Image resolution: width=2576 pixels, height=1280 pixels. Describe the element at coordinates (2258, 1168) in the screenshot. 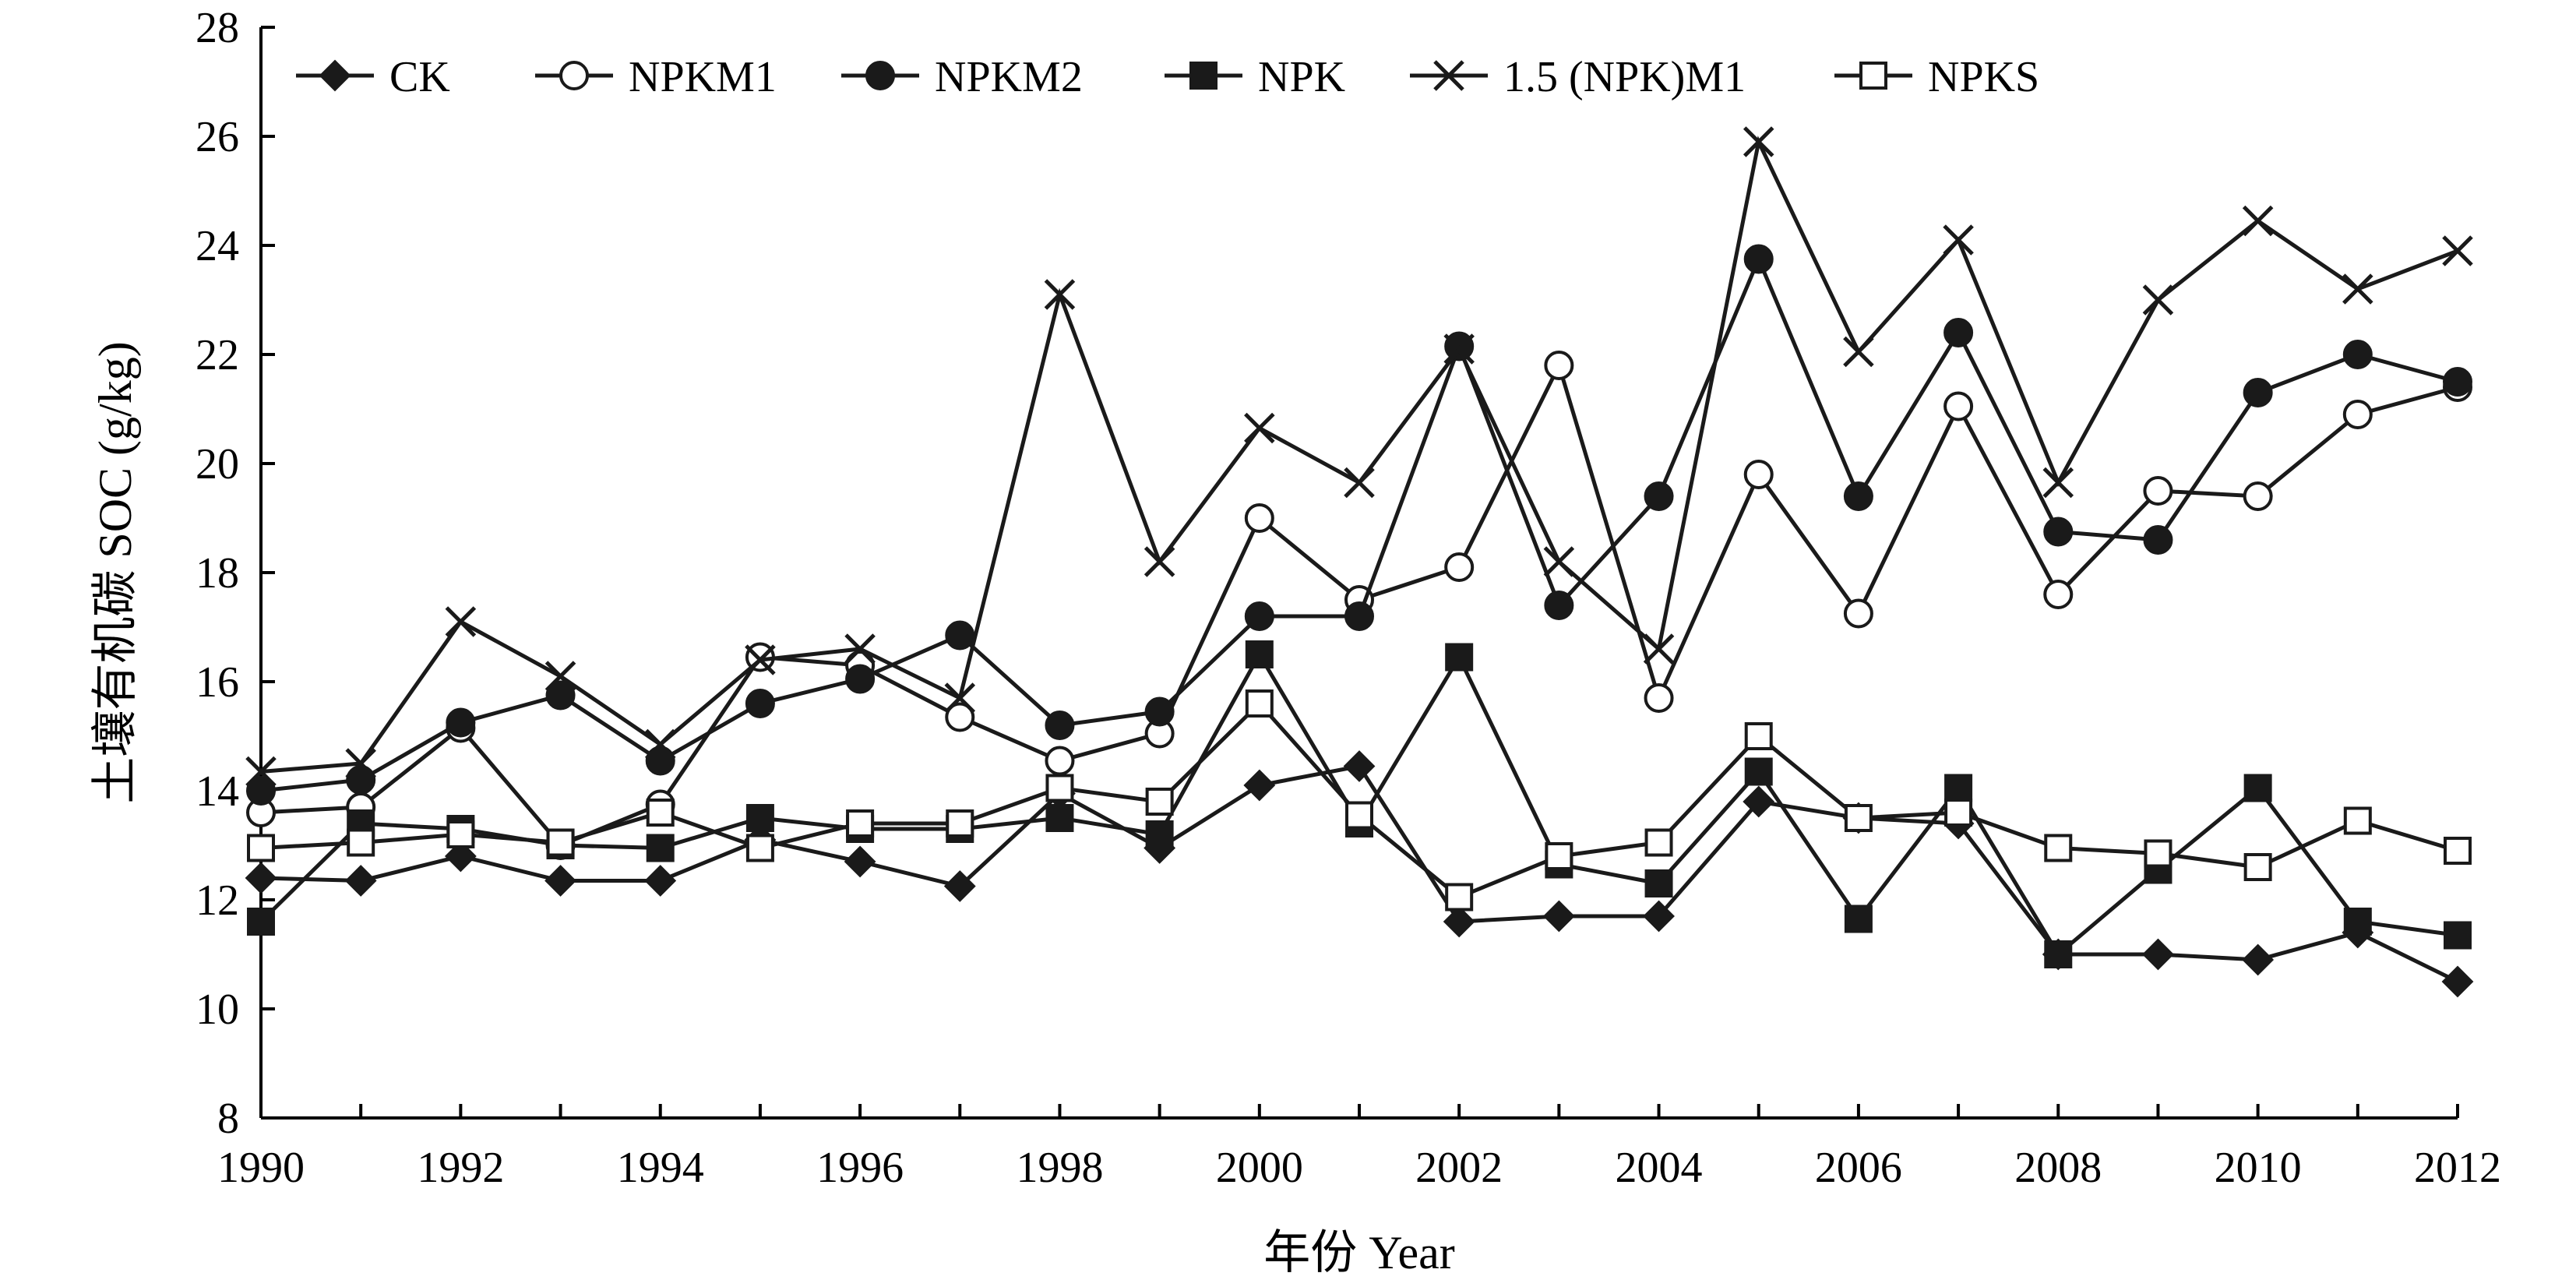

I see `x-tick-label: 2010` at that location.